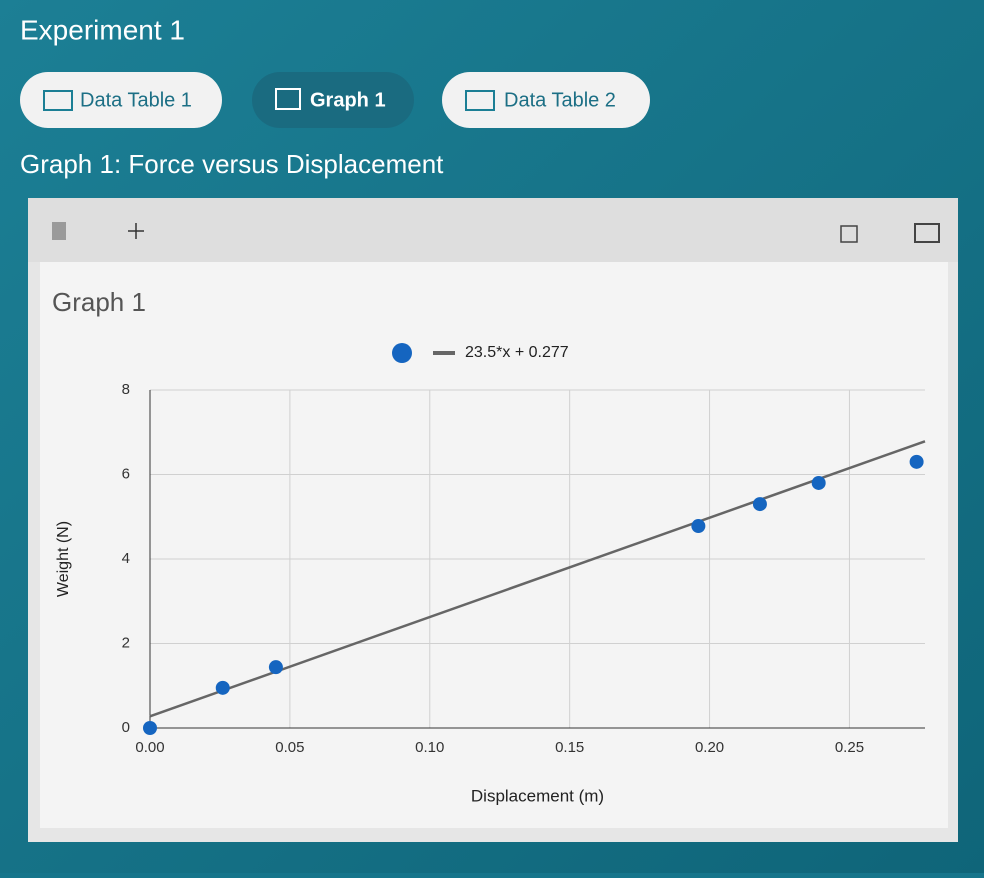  I want to click on x-tick-label: 0.25, so click(849, 747).